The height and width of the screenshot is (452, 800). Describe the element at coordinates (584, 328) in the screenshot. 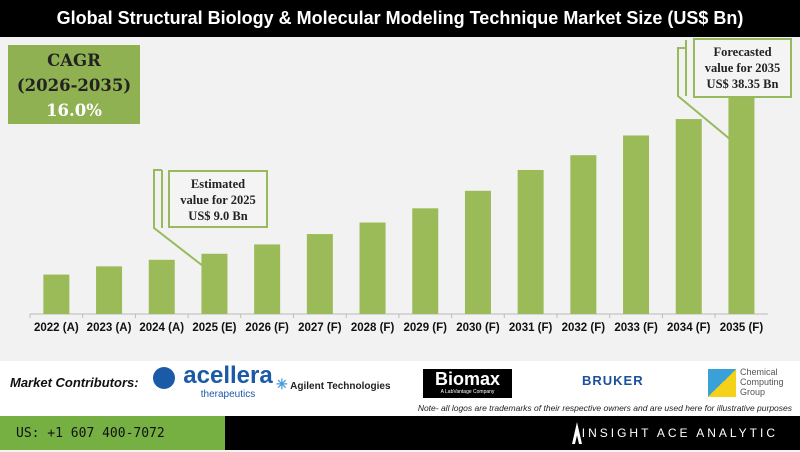

I see `x-tick-label: 2032 (F)` at that location.